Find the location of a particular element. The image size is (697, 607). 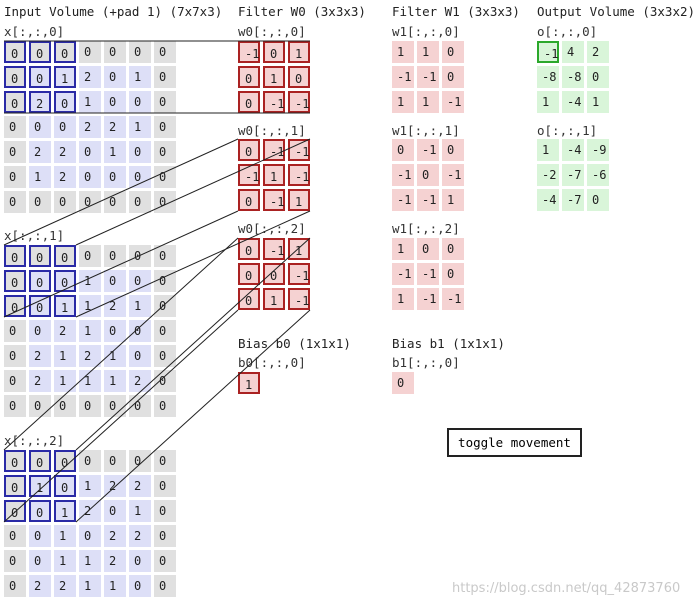

output-cell: 0 is located at coordinates (598, 77).